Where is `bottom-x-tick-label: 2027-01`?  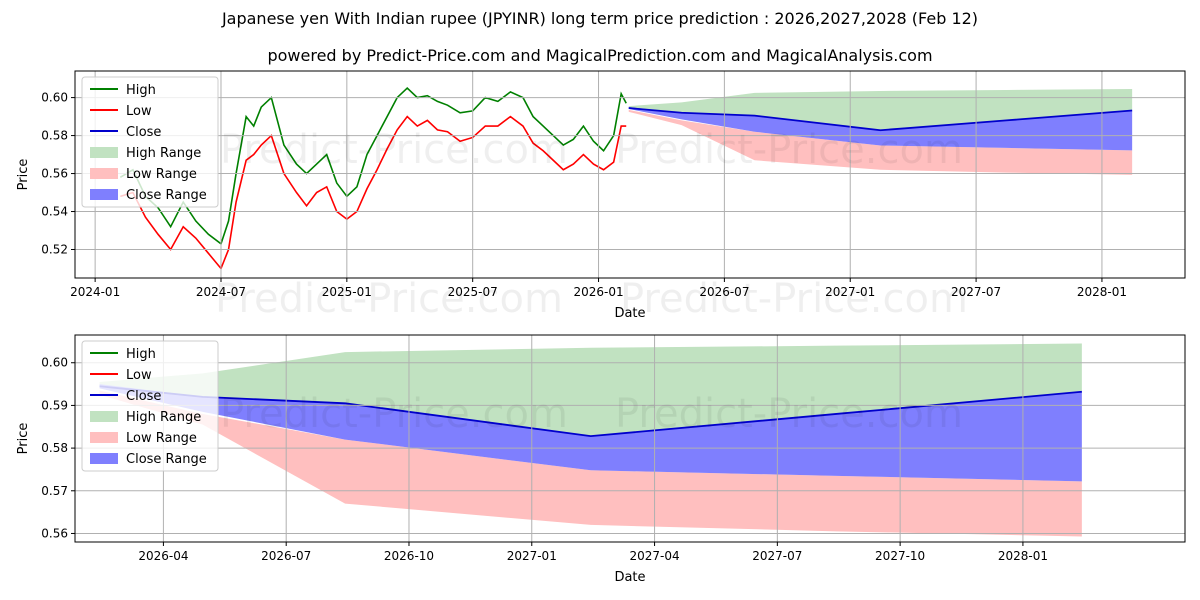 bottom-x-tick-label: 2027-01 is located at coordinates (532, 556).